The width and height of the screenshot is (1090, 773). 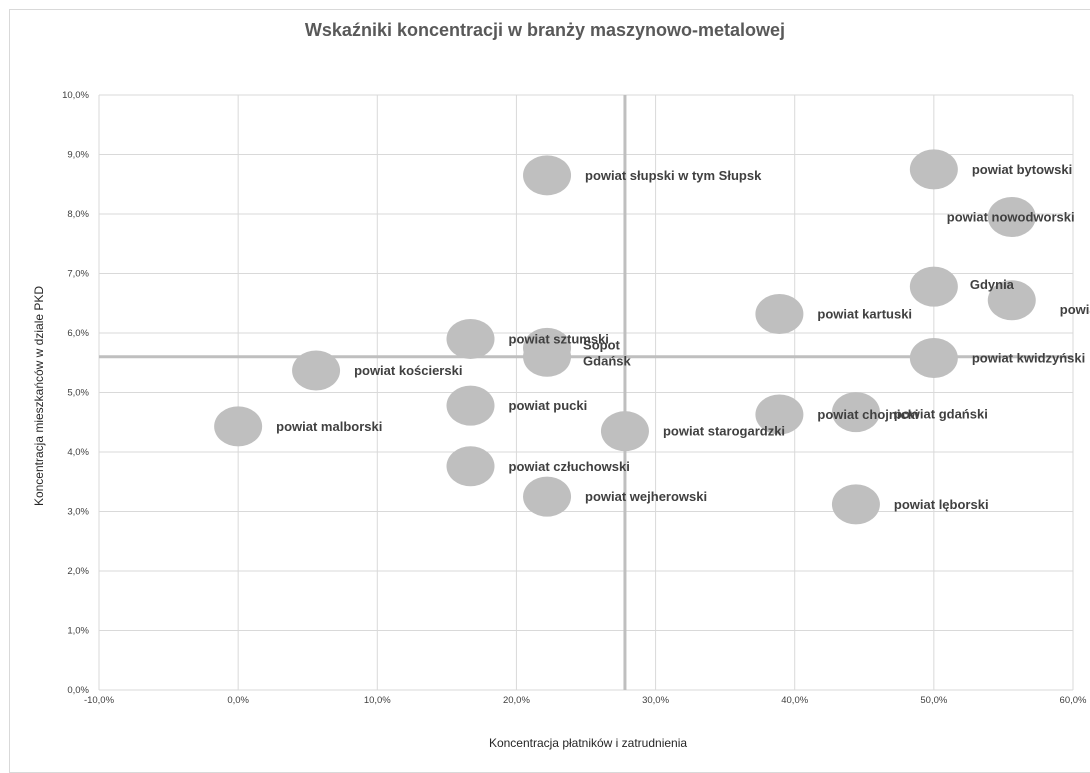 I want to click on data-label: powiat wejherowski, so click(x=646, y=496).